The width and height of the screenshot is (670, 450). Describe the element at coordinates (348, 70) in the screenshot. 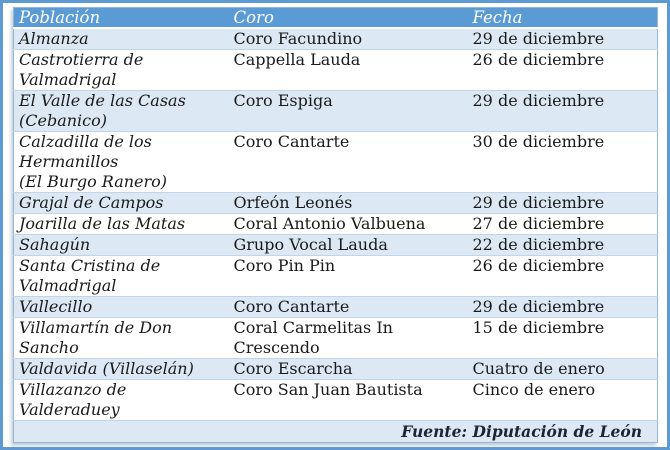

I see `coro-cell: Cappella Lauda` at that location.